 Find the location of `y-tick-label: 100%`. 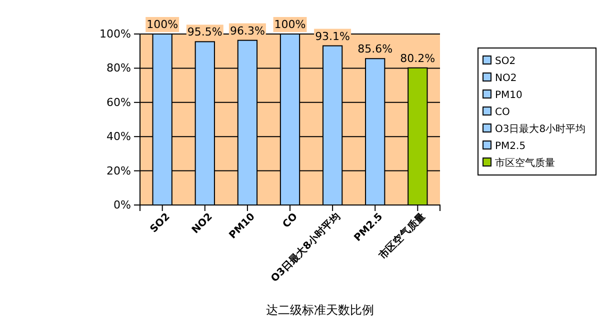

y-tick-label: 100% is located at coordinates (115, 34).